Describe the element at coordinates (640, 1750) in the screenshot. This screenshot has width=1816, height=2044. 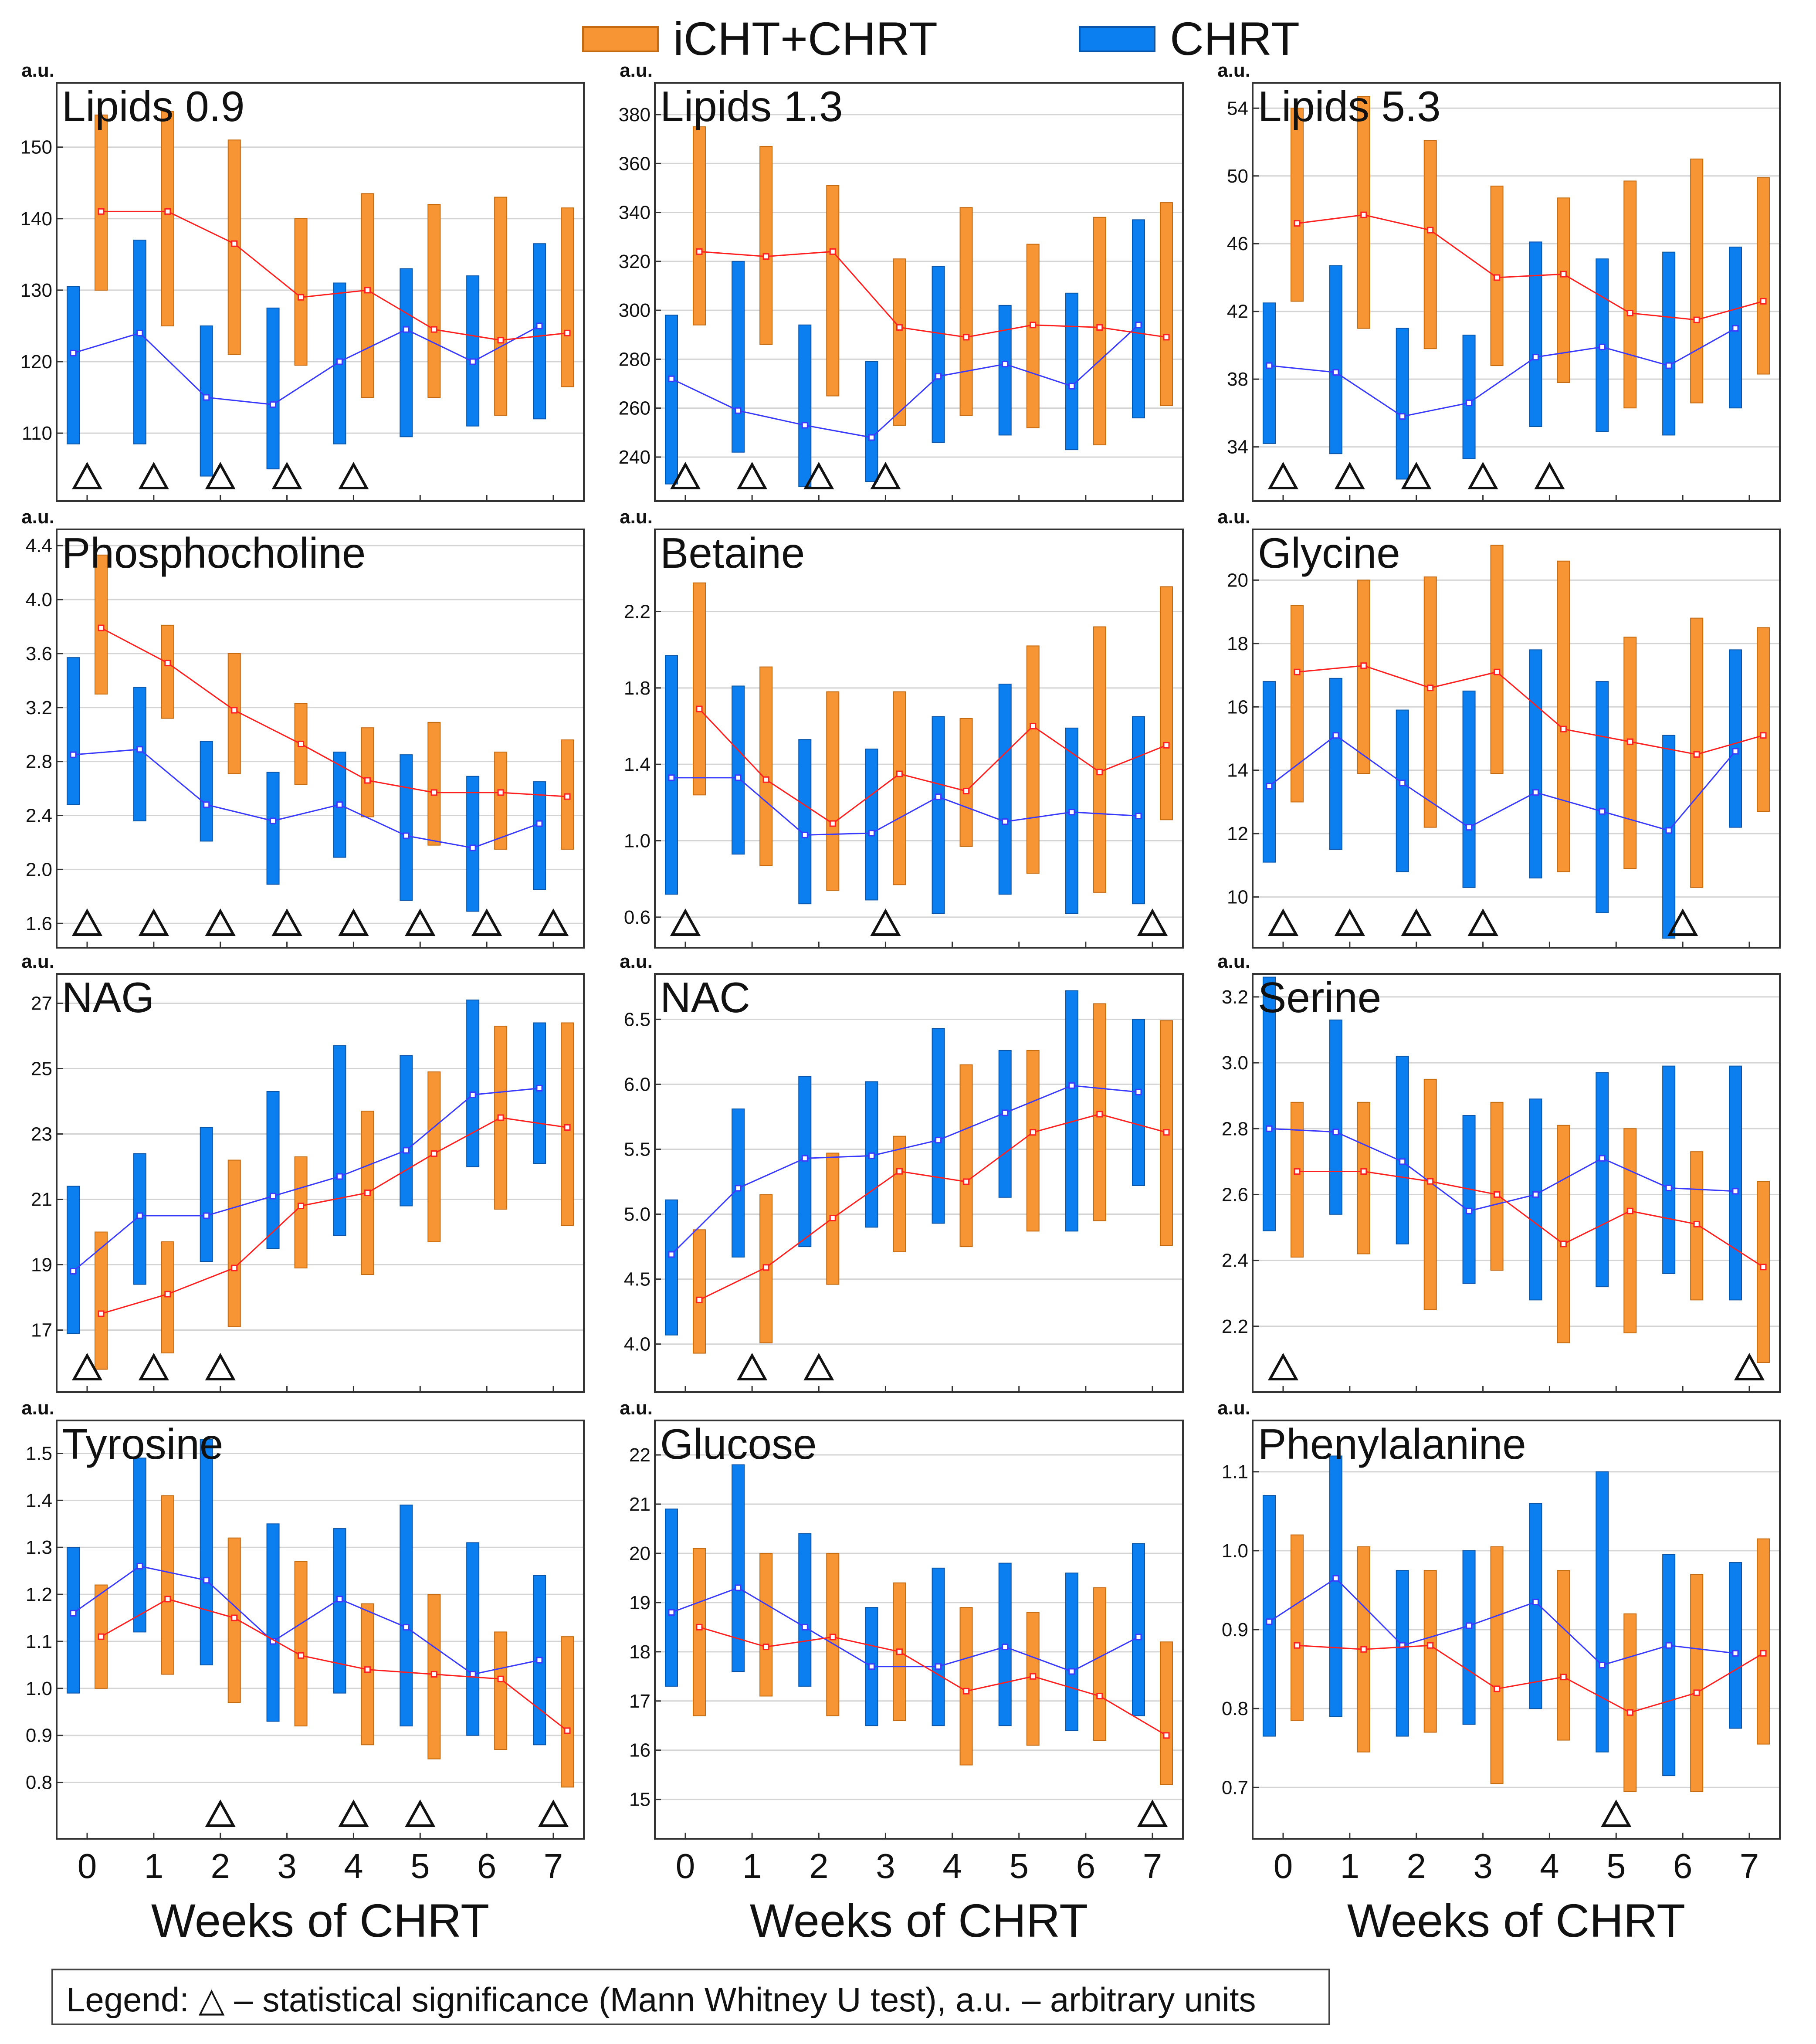
I see `y-tick-label: 16` at that location.